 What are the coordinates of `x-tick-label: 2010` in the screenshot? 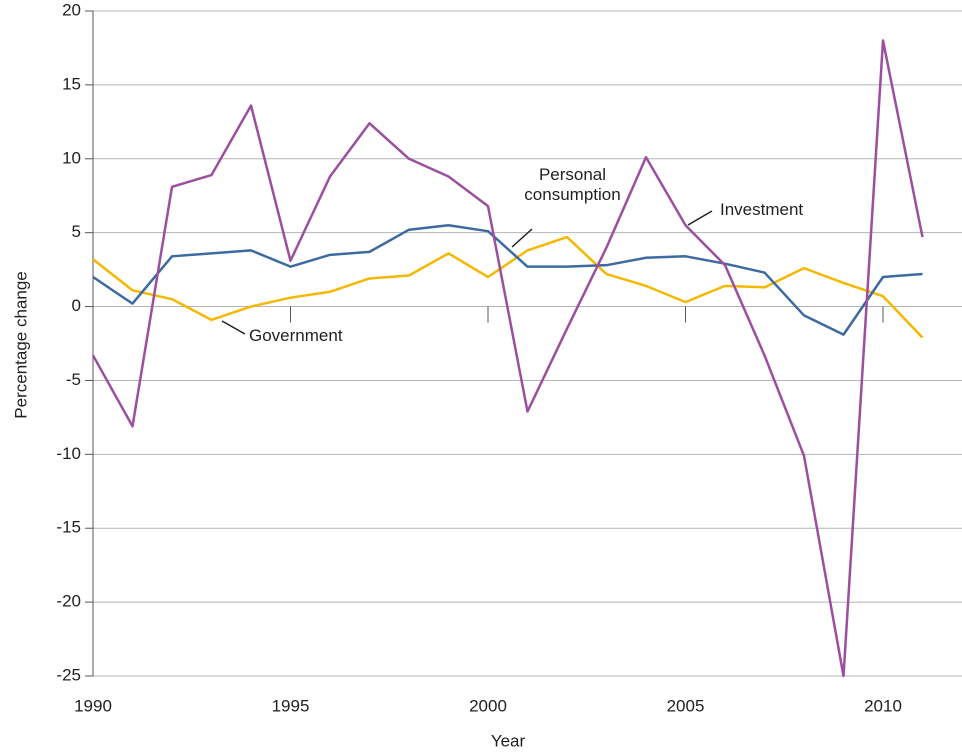 It's located at (883, 705).